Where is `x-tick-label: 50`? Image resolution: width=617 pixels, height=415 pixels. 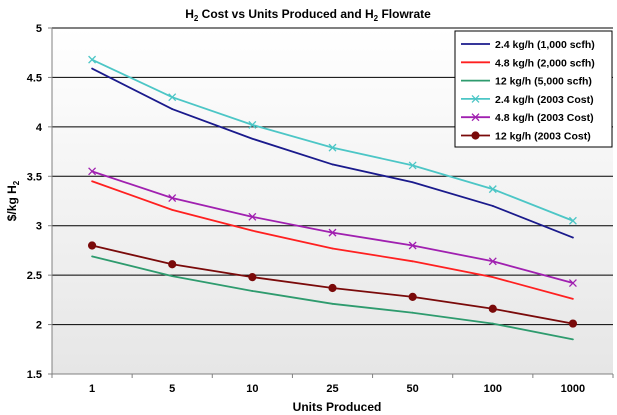
x-tick-label: 50 is located at coordinates (413, 389).